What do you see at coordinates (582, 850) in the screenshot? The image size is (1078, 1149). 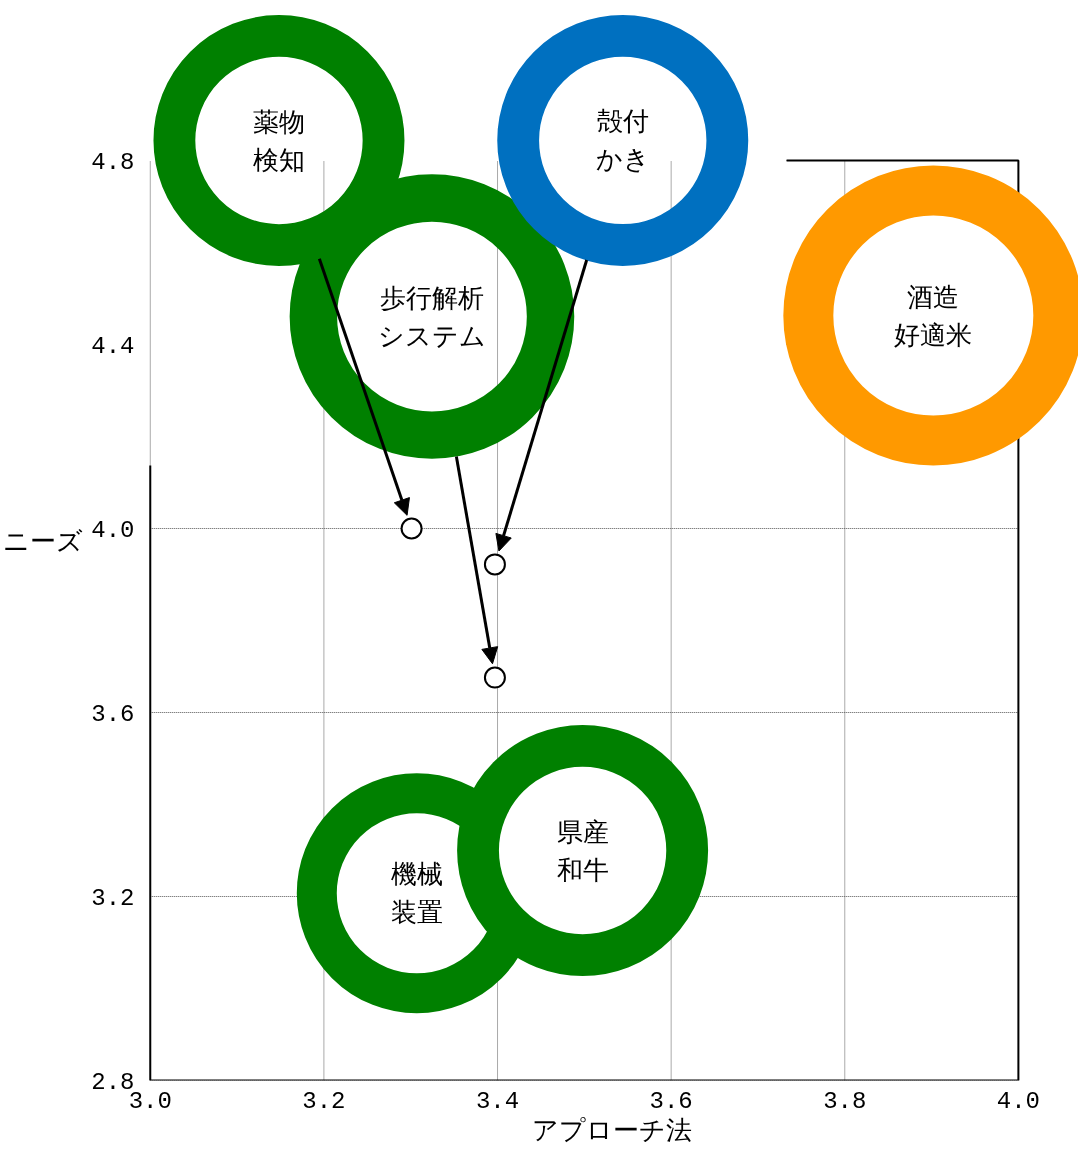 I see `annotation: 県産和牛` at bounding box center [582, 850].